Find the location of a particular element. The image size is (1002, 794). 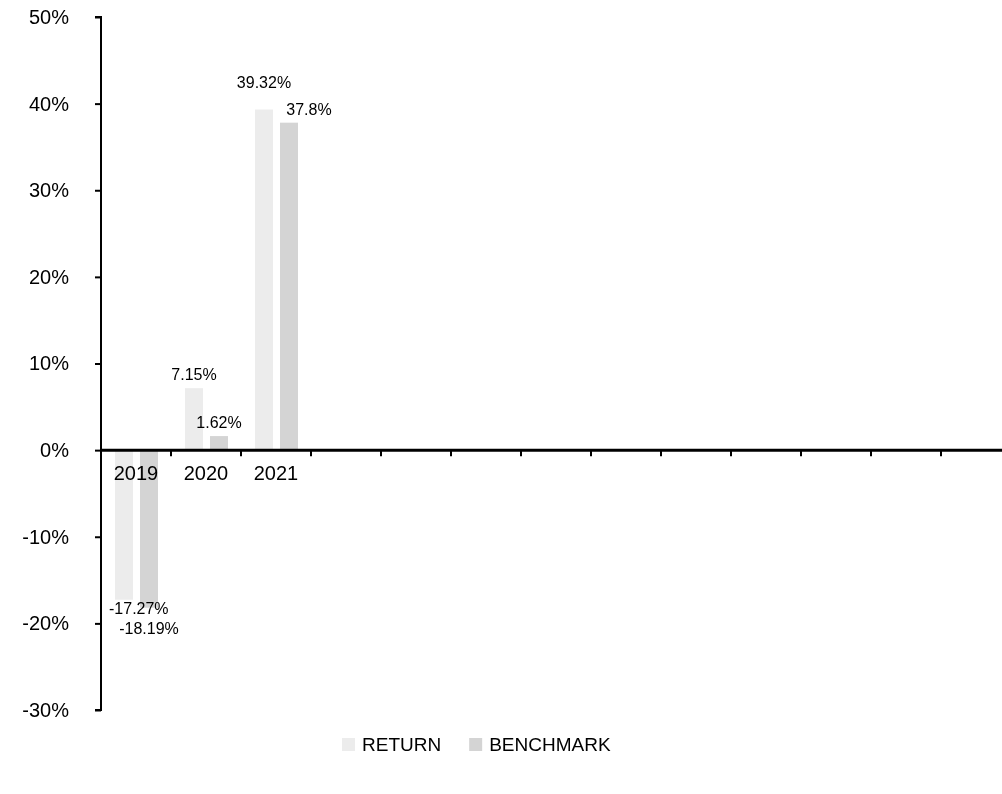

data-label: 1.62% is located at coordinates (219, 423).